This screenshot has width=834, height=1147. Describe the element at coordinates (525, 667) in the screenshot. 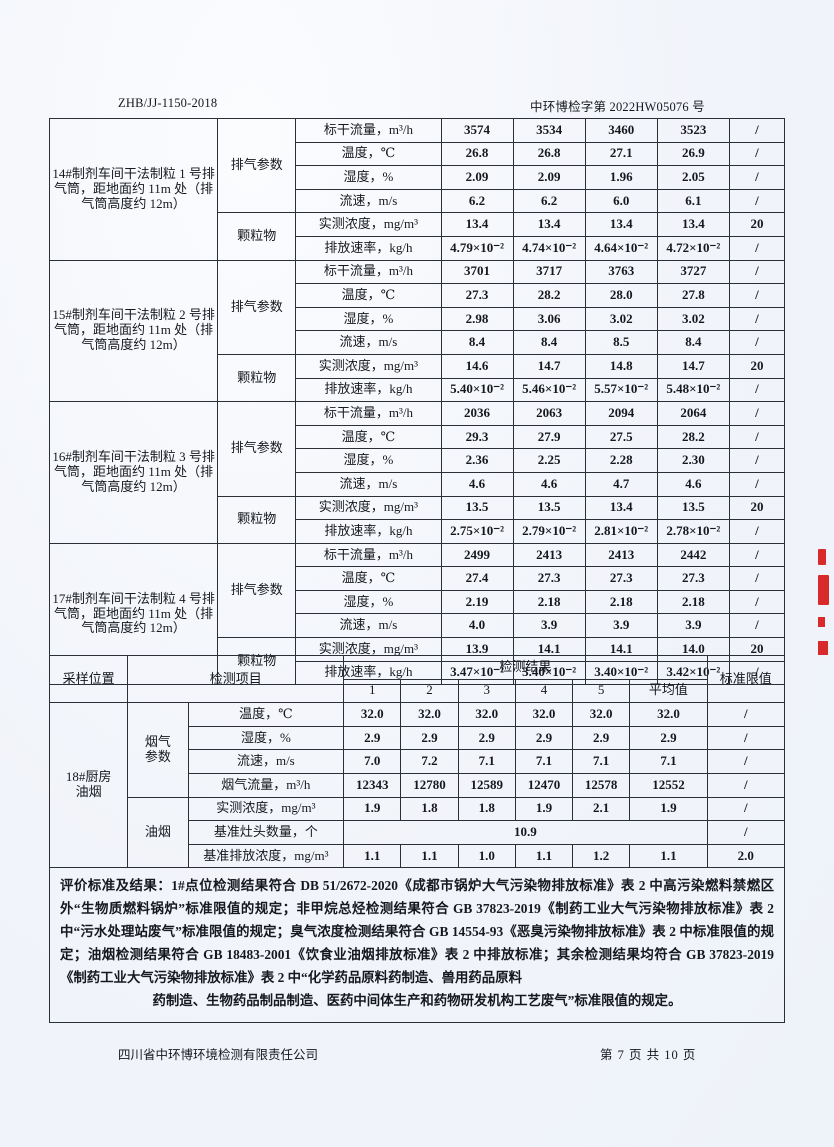

I see `header-test-result: 检测结果` at that location.